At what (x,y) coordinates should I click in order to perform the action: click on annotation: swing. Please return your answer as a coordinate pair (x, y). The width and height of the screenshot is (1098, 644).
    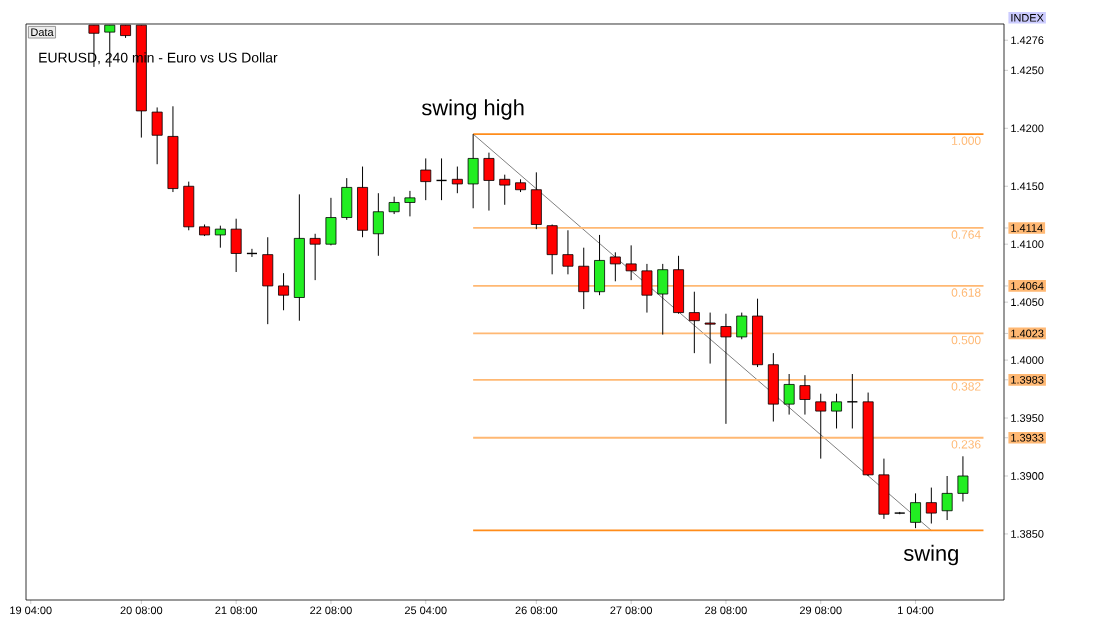
    Looking at the image, I should click on (930, 555).